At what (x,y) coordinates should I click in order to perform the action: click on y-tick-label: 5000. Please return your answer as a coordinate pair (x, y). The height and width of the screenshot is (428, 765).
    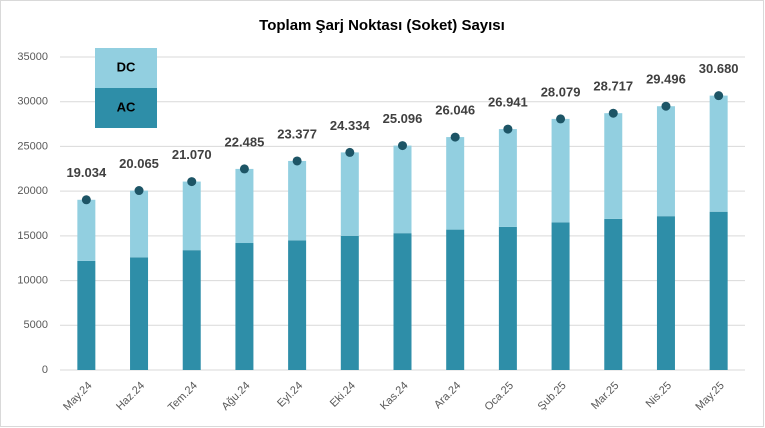
    Looking at the image, I should click on (36, 325).